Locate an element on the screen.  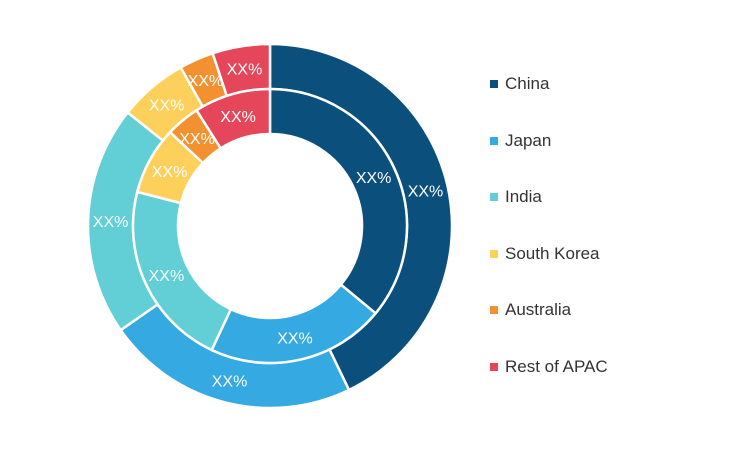
data-label-india-series2: XX% is located at coordinates (167, 276).